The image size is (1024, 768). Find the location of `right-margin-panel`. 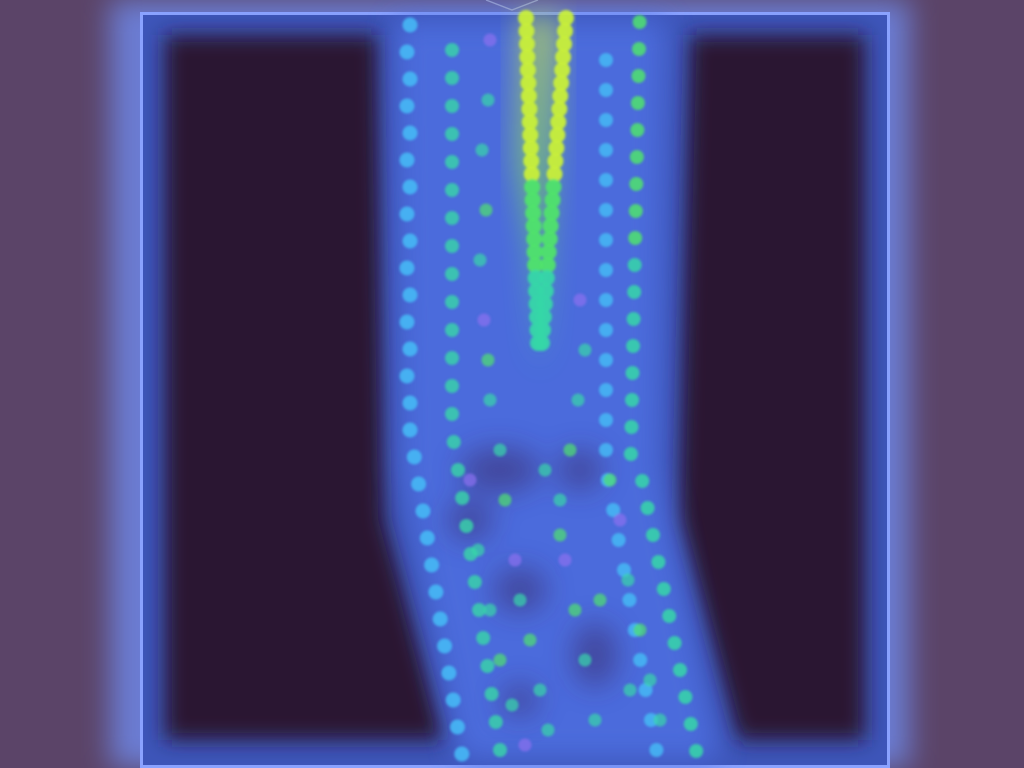

right-margin-panel is located at coordinates (965, 384).